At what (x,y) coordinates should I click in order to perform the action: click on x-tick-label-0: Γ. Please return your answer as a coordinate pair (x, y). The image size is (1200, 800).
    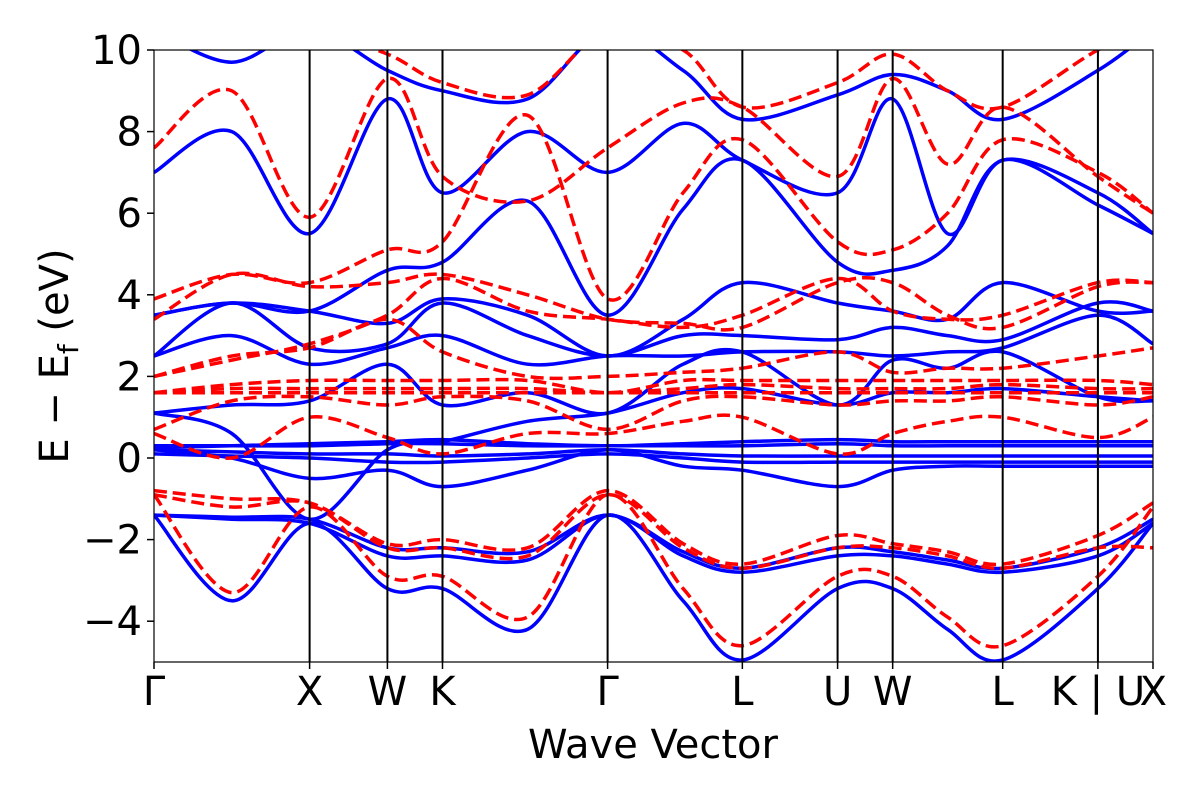
    Looking at the image, I should click on (154, 692).